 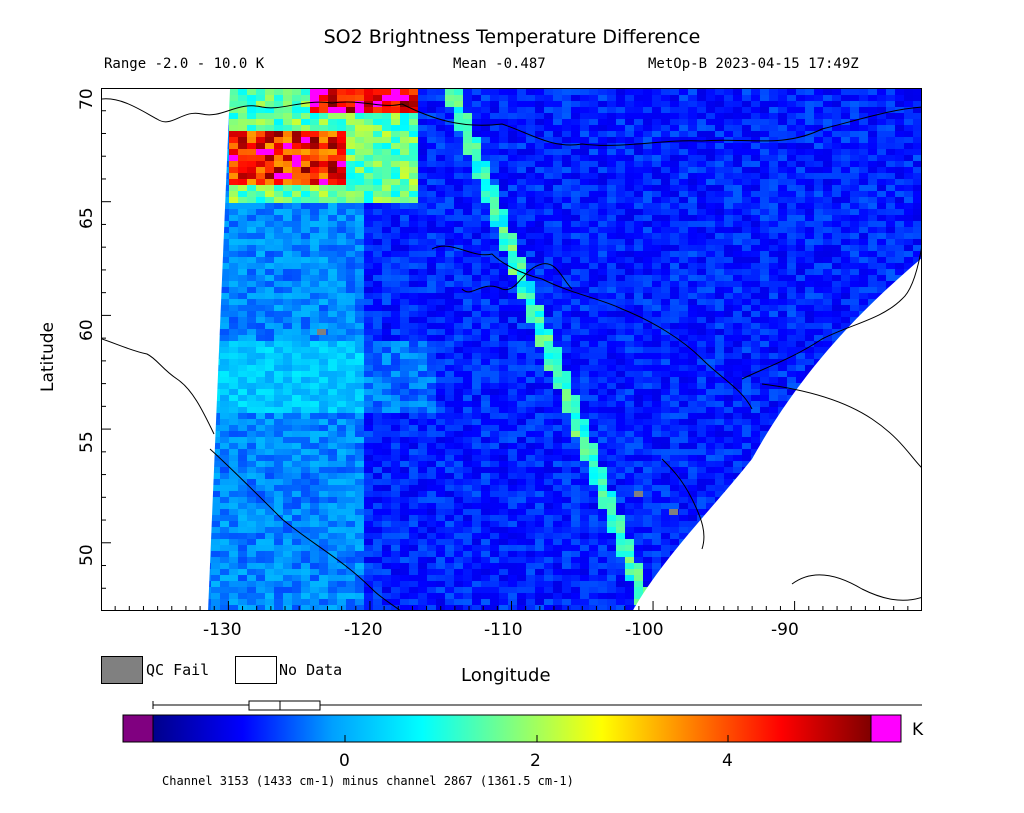 What do you see at coordinates (363, 630) in the screenshot?
I see `x-tick-minus120: -120` at bounding box center [363, 630].